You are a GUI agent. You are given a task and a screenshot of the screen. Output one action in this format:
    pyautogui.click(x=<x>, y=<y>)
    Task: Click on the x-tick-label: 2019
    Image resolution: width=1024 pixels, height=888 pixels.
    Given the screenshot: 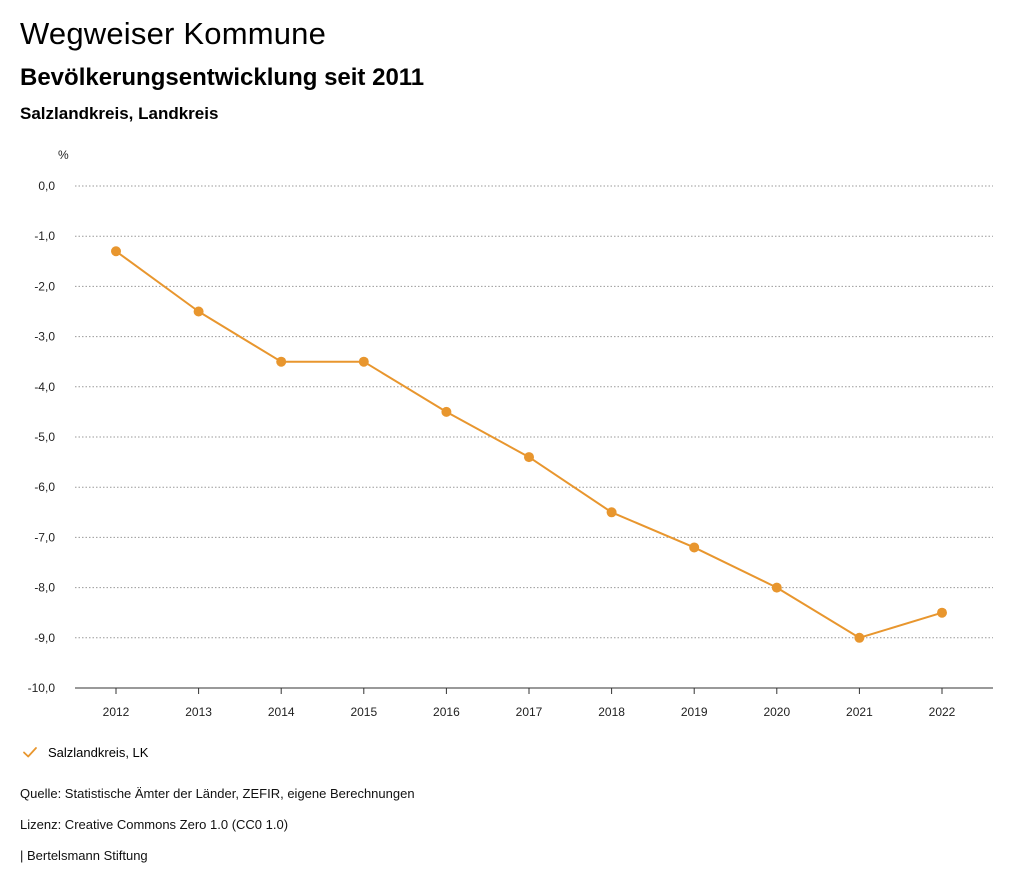 What is the action you would take?
    pyautogui.click(x=694, y=712)
    